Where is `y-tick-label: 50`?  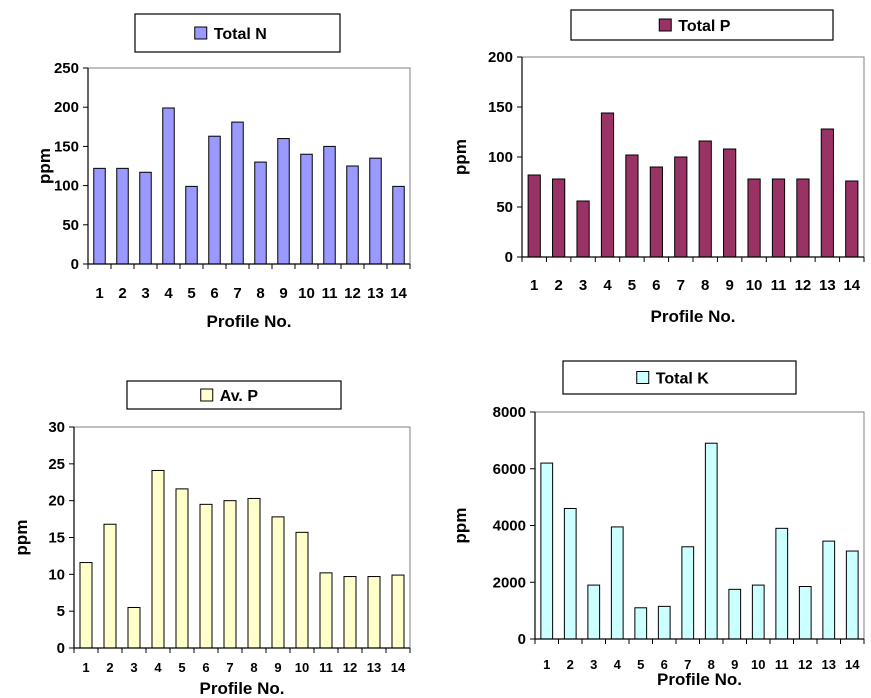 y-tick-label: 50 is located at coordinates (70, 225).